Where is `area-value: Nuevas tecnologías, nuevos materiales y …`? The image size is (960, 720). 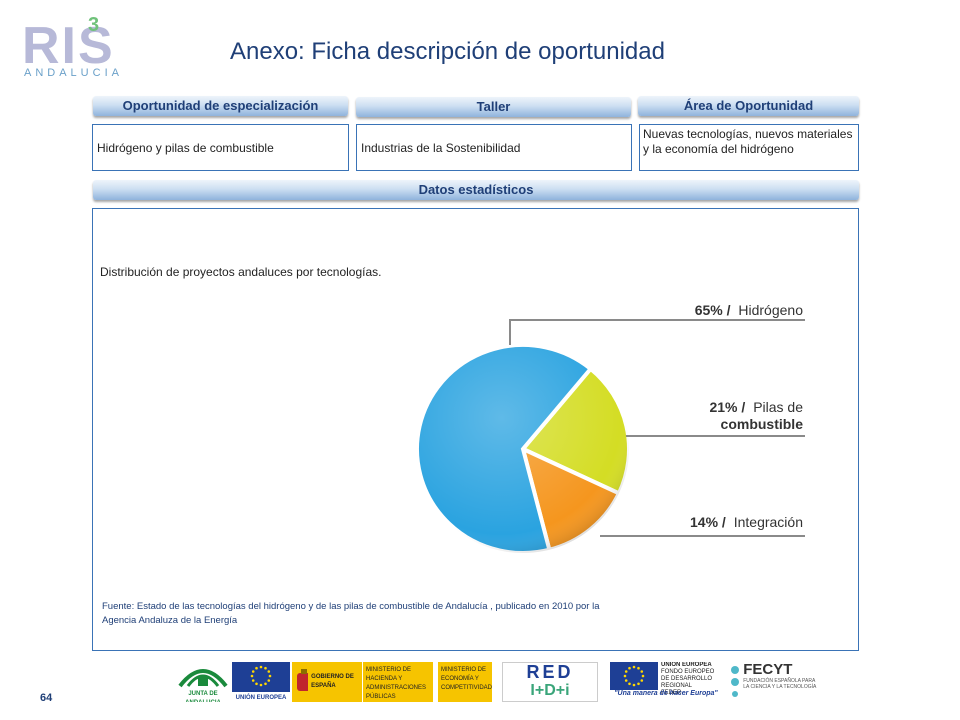
area-value: Nuevas tecnologías, nuevos materiales y … is located at coordinates (748, 141).